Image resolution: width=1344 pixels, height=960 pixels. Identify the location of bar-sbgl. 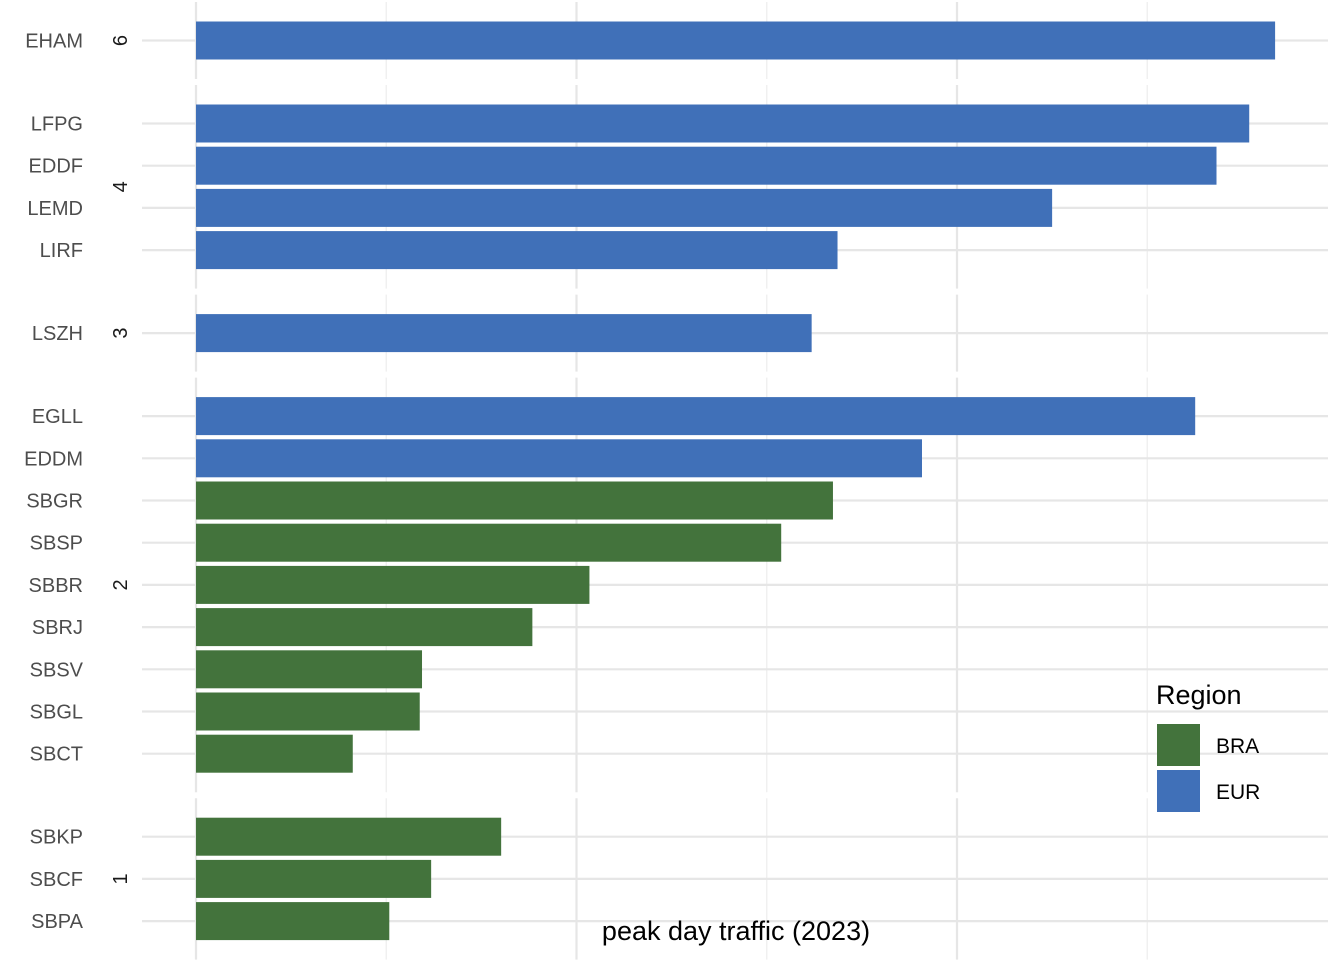
(308, 711).